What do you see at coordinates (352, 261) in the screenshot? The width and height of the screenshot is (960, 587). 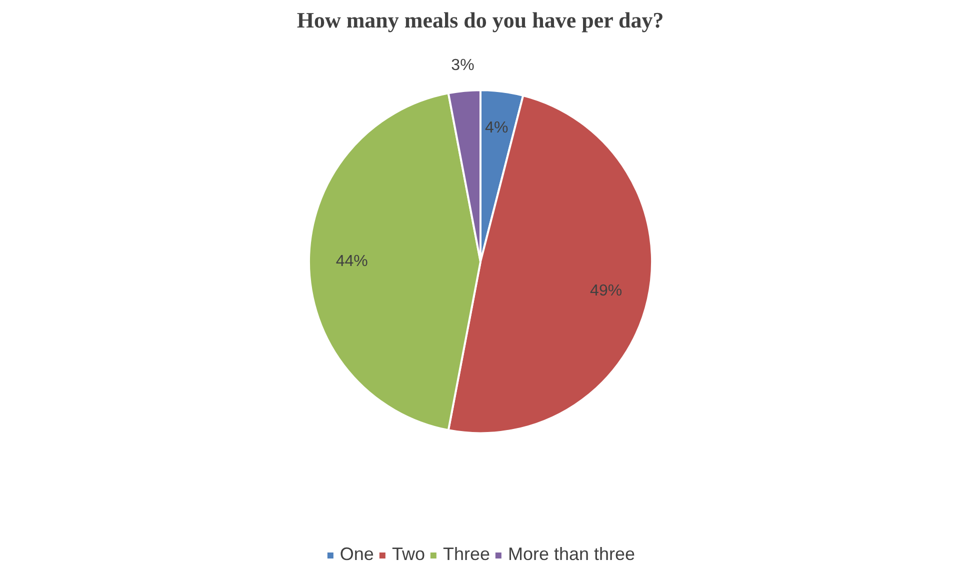 I see `data-label: 44%` at bounding box center [352, 261].